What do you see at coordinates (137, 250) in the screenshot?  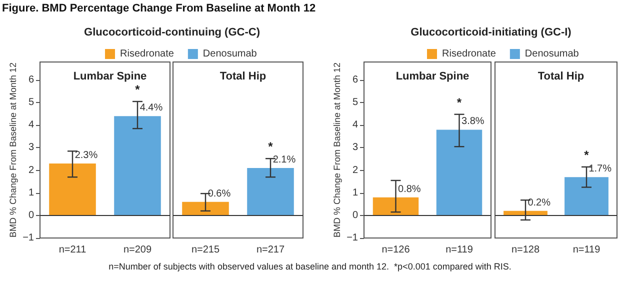 I see `x-tick-label: n=209` at bounding box center [137, 250].